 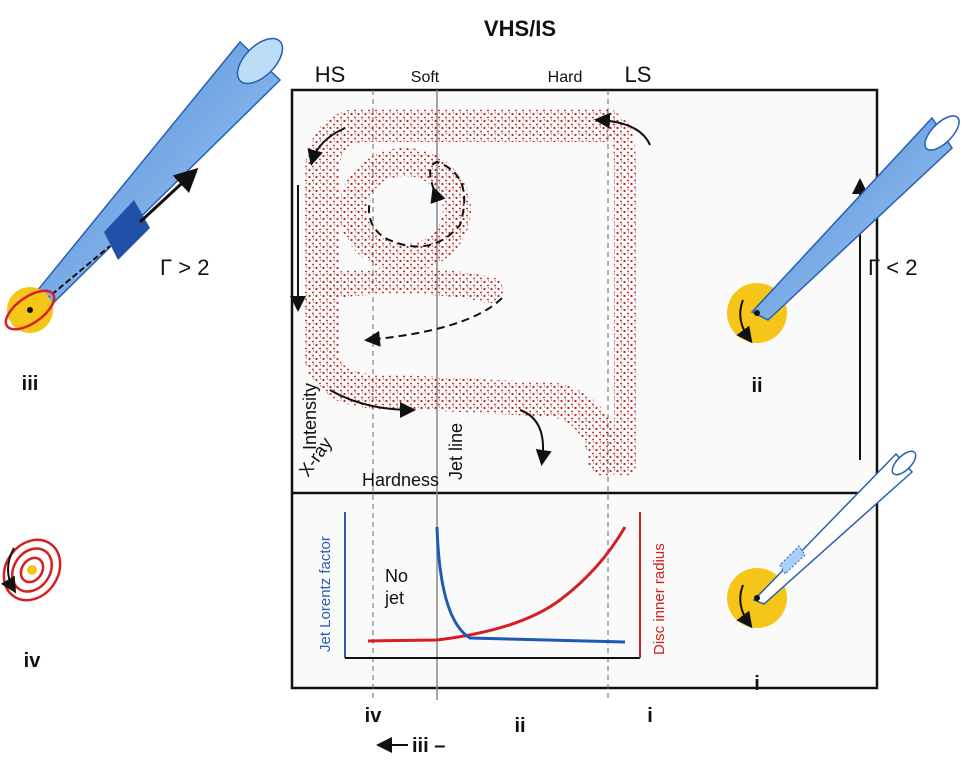 What do you see at coordinates (530, 585) in the screenshot?
I see `lorentz-curve` at bounding box center [530, 585].